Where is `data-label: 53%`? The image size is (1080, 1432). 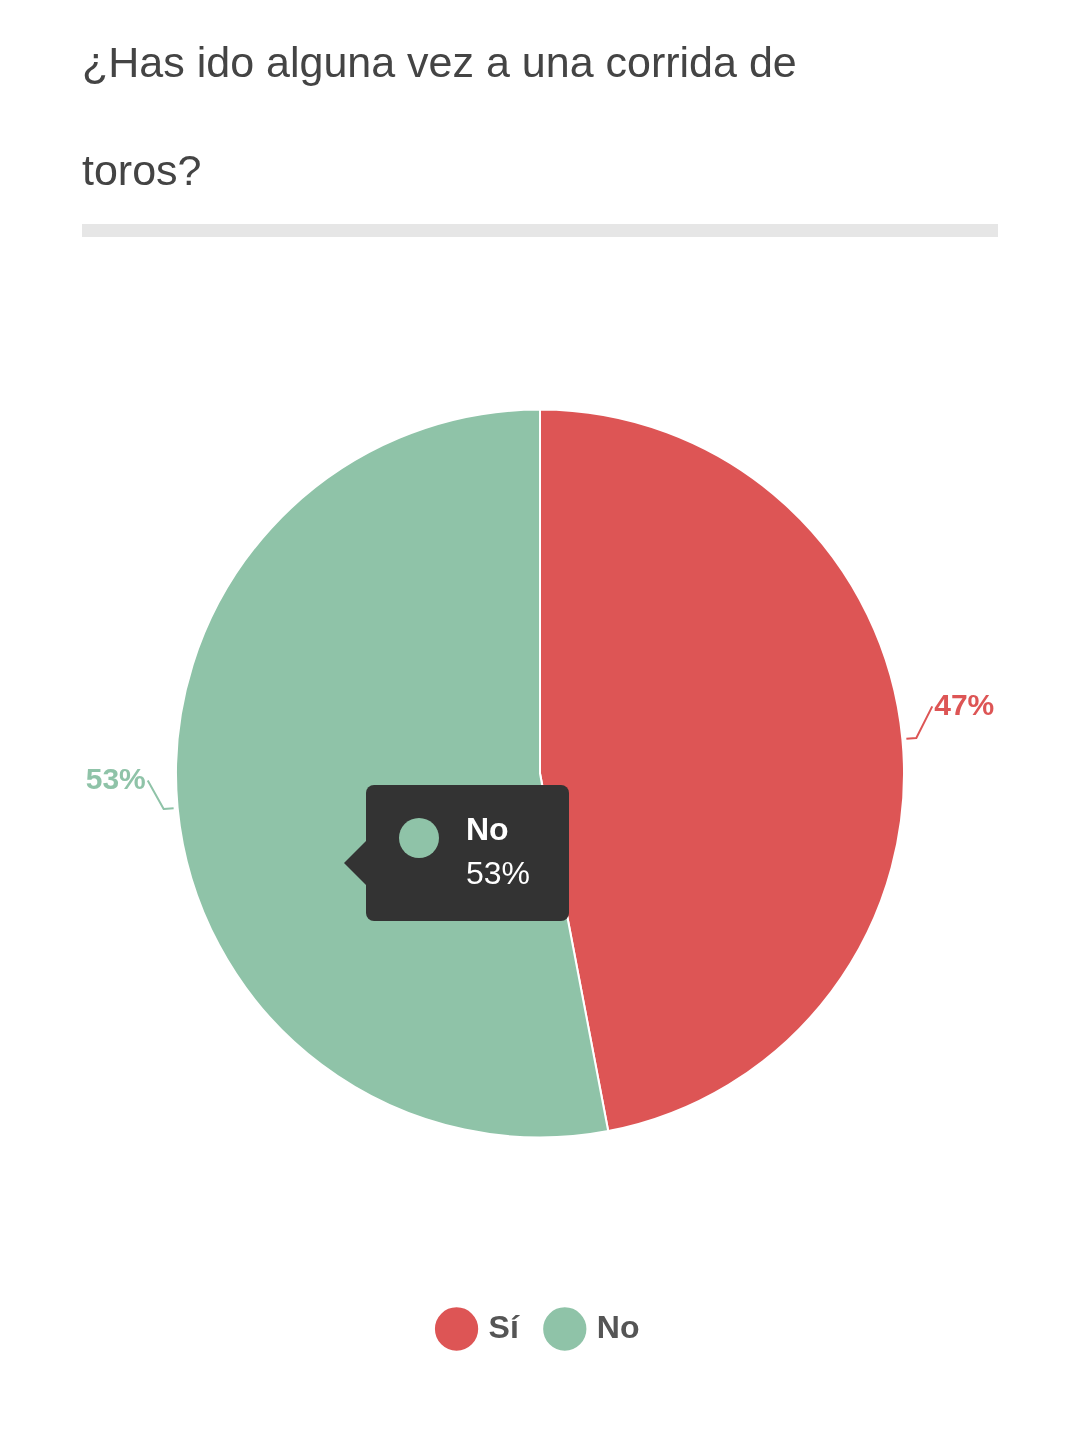
data-label: 53% is located at coordinates (115, 778).